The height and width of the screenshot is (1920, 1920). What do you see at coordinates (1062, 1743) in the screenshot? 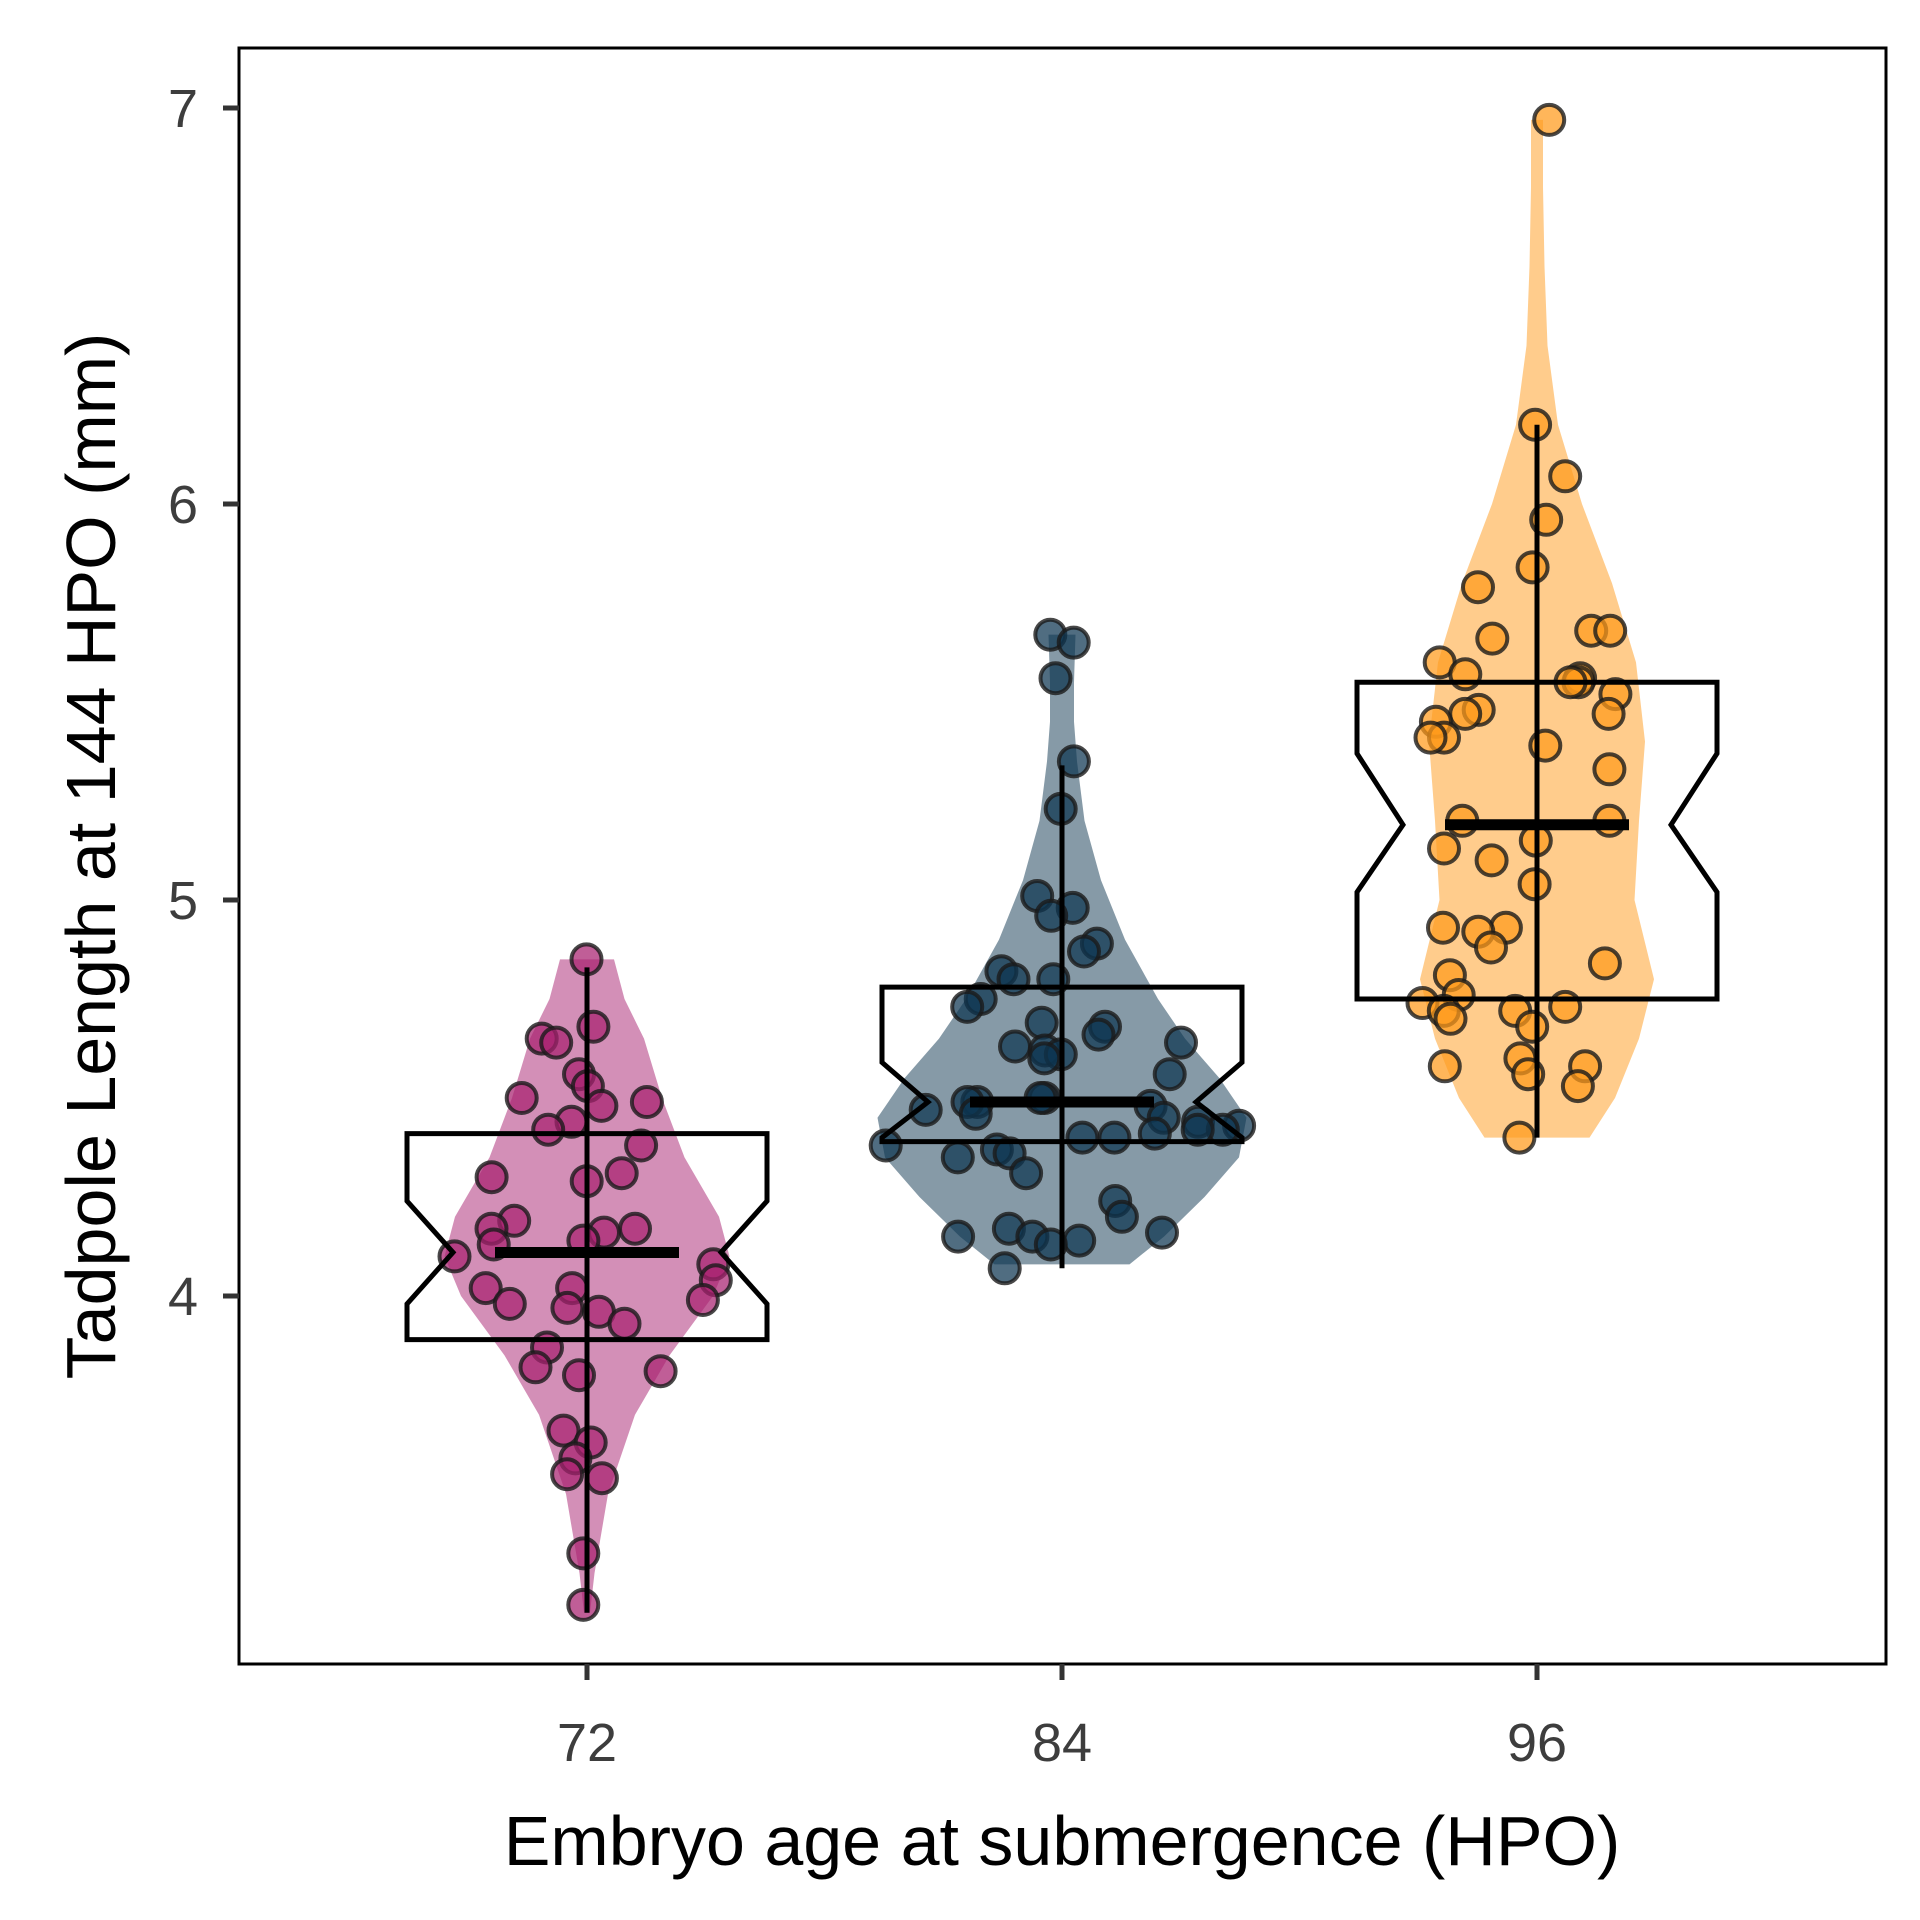
I see `x-tick-label-84: 84` at bounding box center [1062, 1743].